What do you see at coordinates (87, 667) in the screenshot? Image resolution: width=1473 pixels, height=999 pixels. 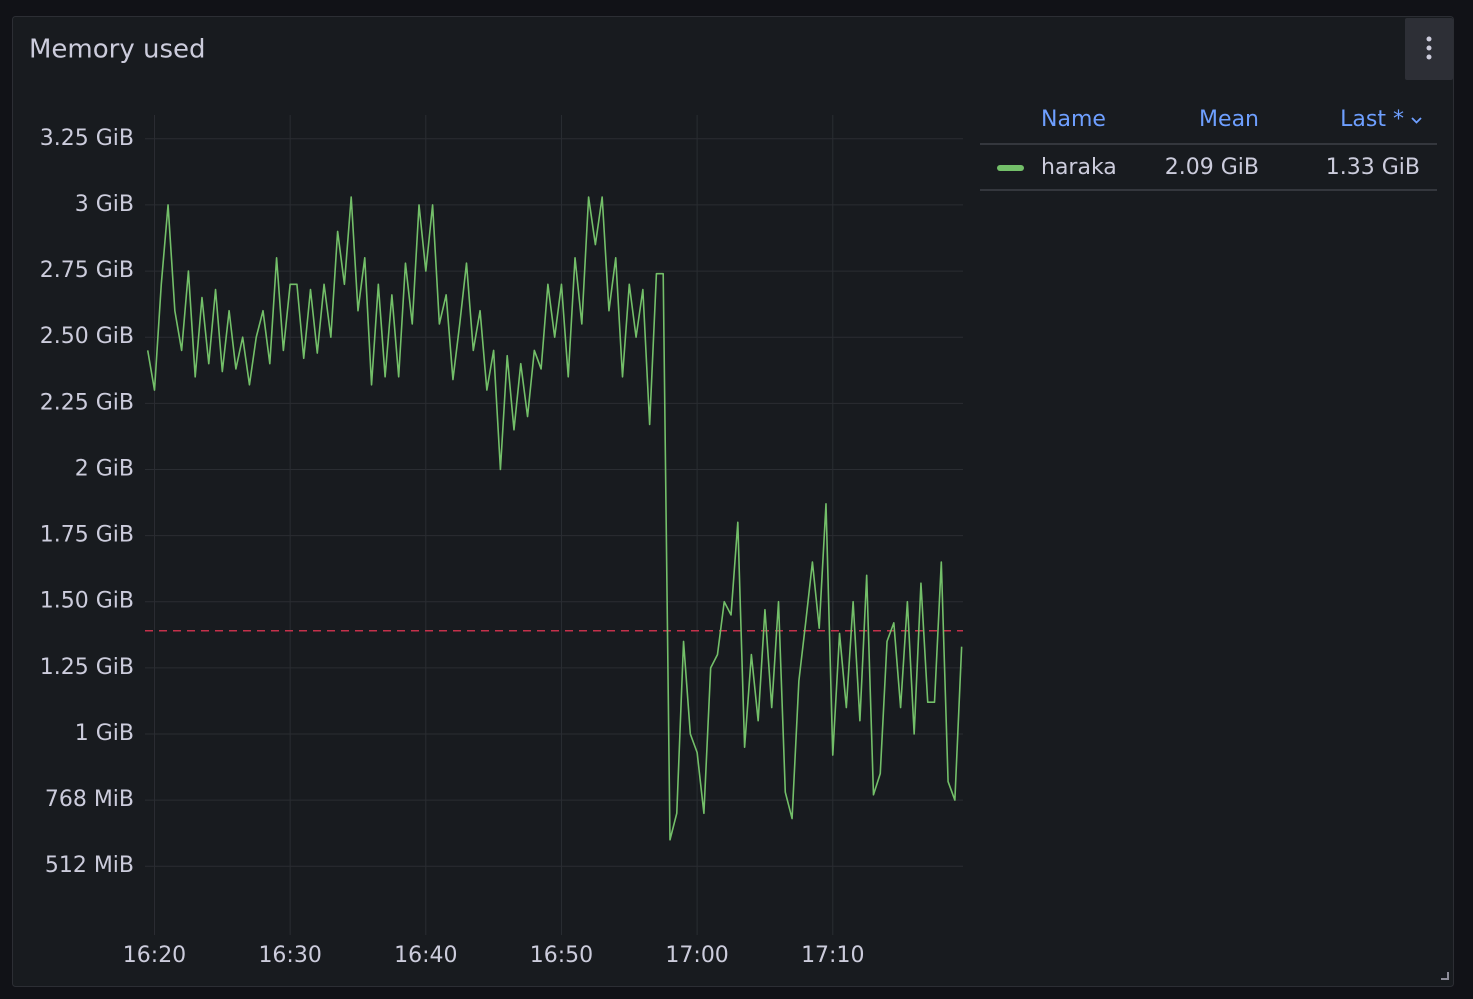 I see `y-tick-label: 1.25 GiB` at bounding box center [87, 667].